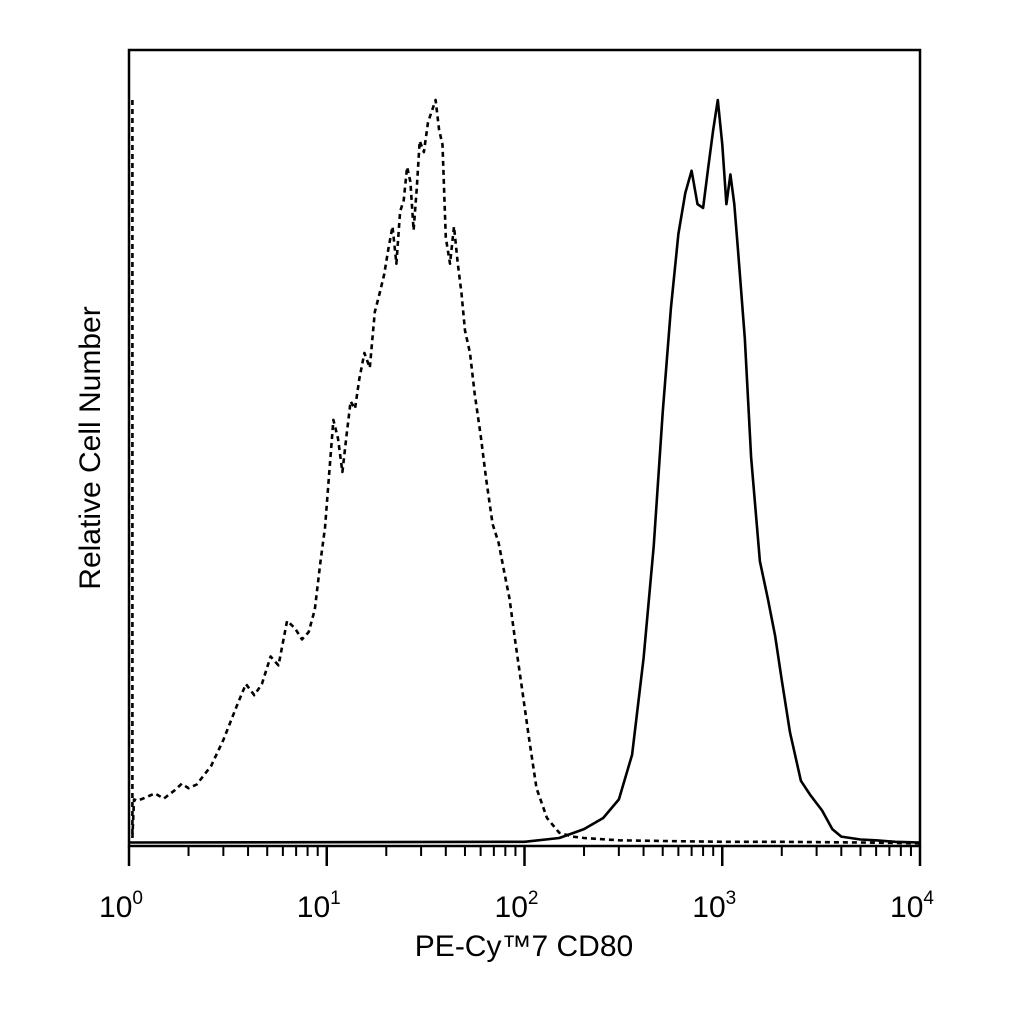  I want to click on x-tick-layer: 10⁰ 10¹ 10² 10³ 10⁴, so click(516, 885).